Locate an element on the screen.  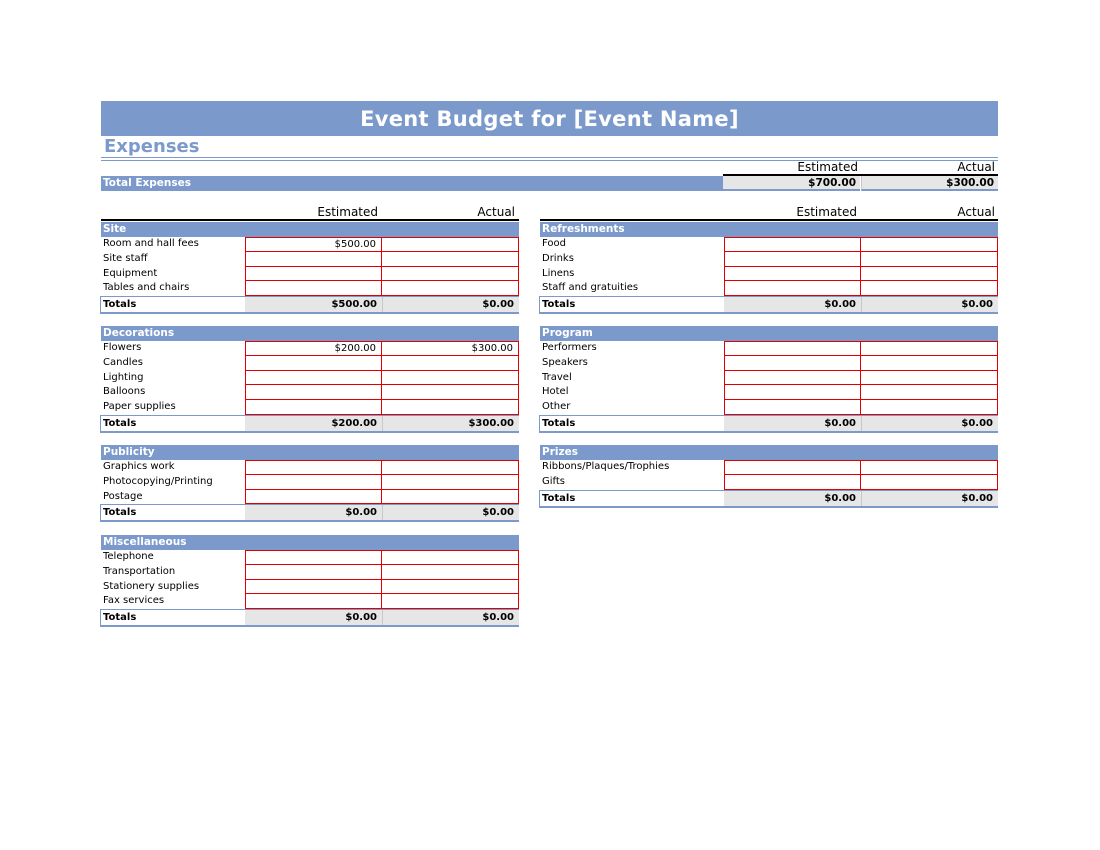
line-item-label: Linens is located at coordinates (558, 273).